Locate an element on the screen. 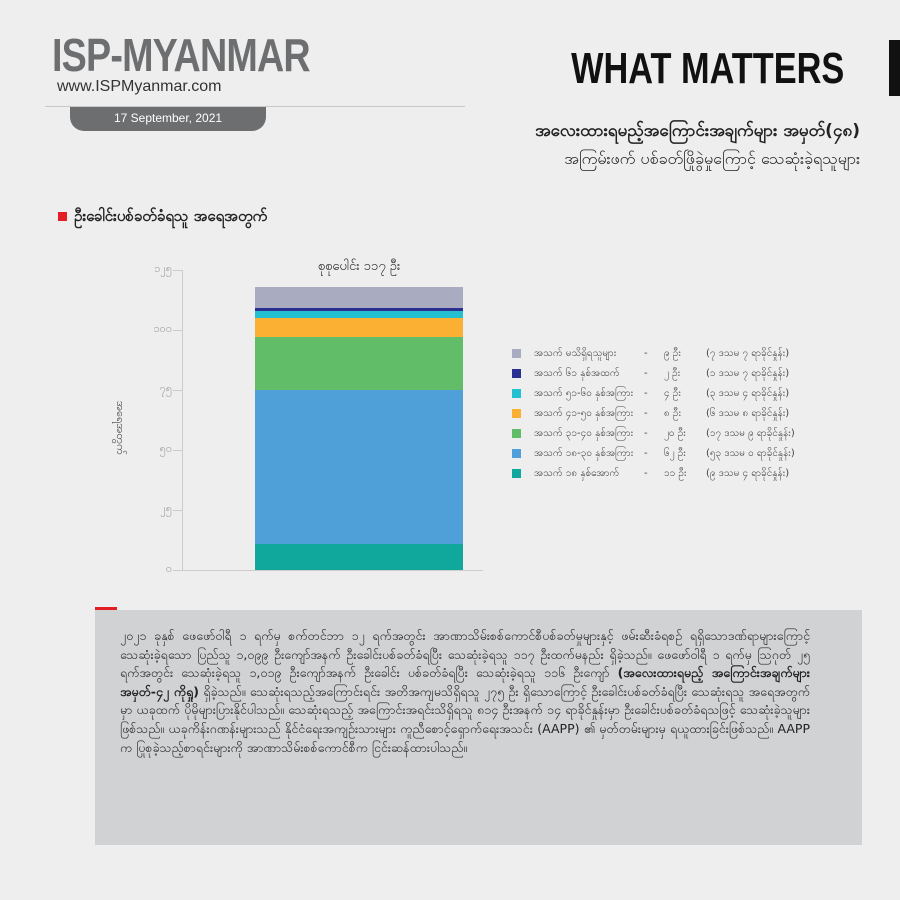 This screenshot has height=900, width=900. legend-percent: (၁၇ ဒသမ ၉ ရာခိုင်နှုန်း) is located at coordinates (750, 433).